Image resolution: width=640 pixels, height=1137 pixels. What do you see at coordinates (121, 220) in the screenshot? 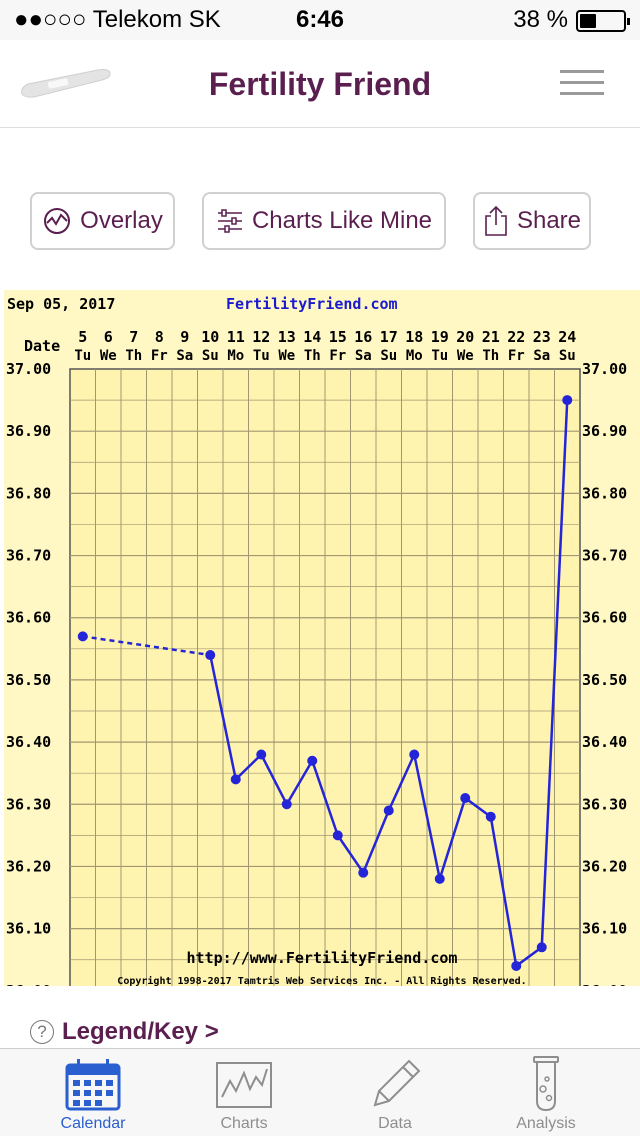
I see `overlay-label: Overlay` at bounding box center [121, 220].